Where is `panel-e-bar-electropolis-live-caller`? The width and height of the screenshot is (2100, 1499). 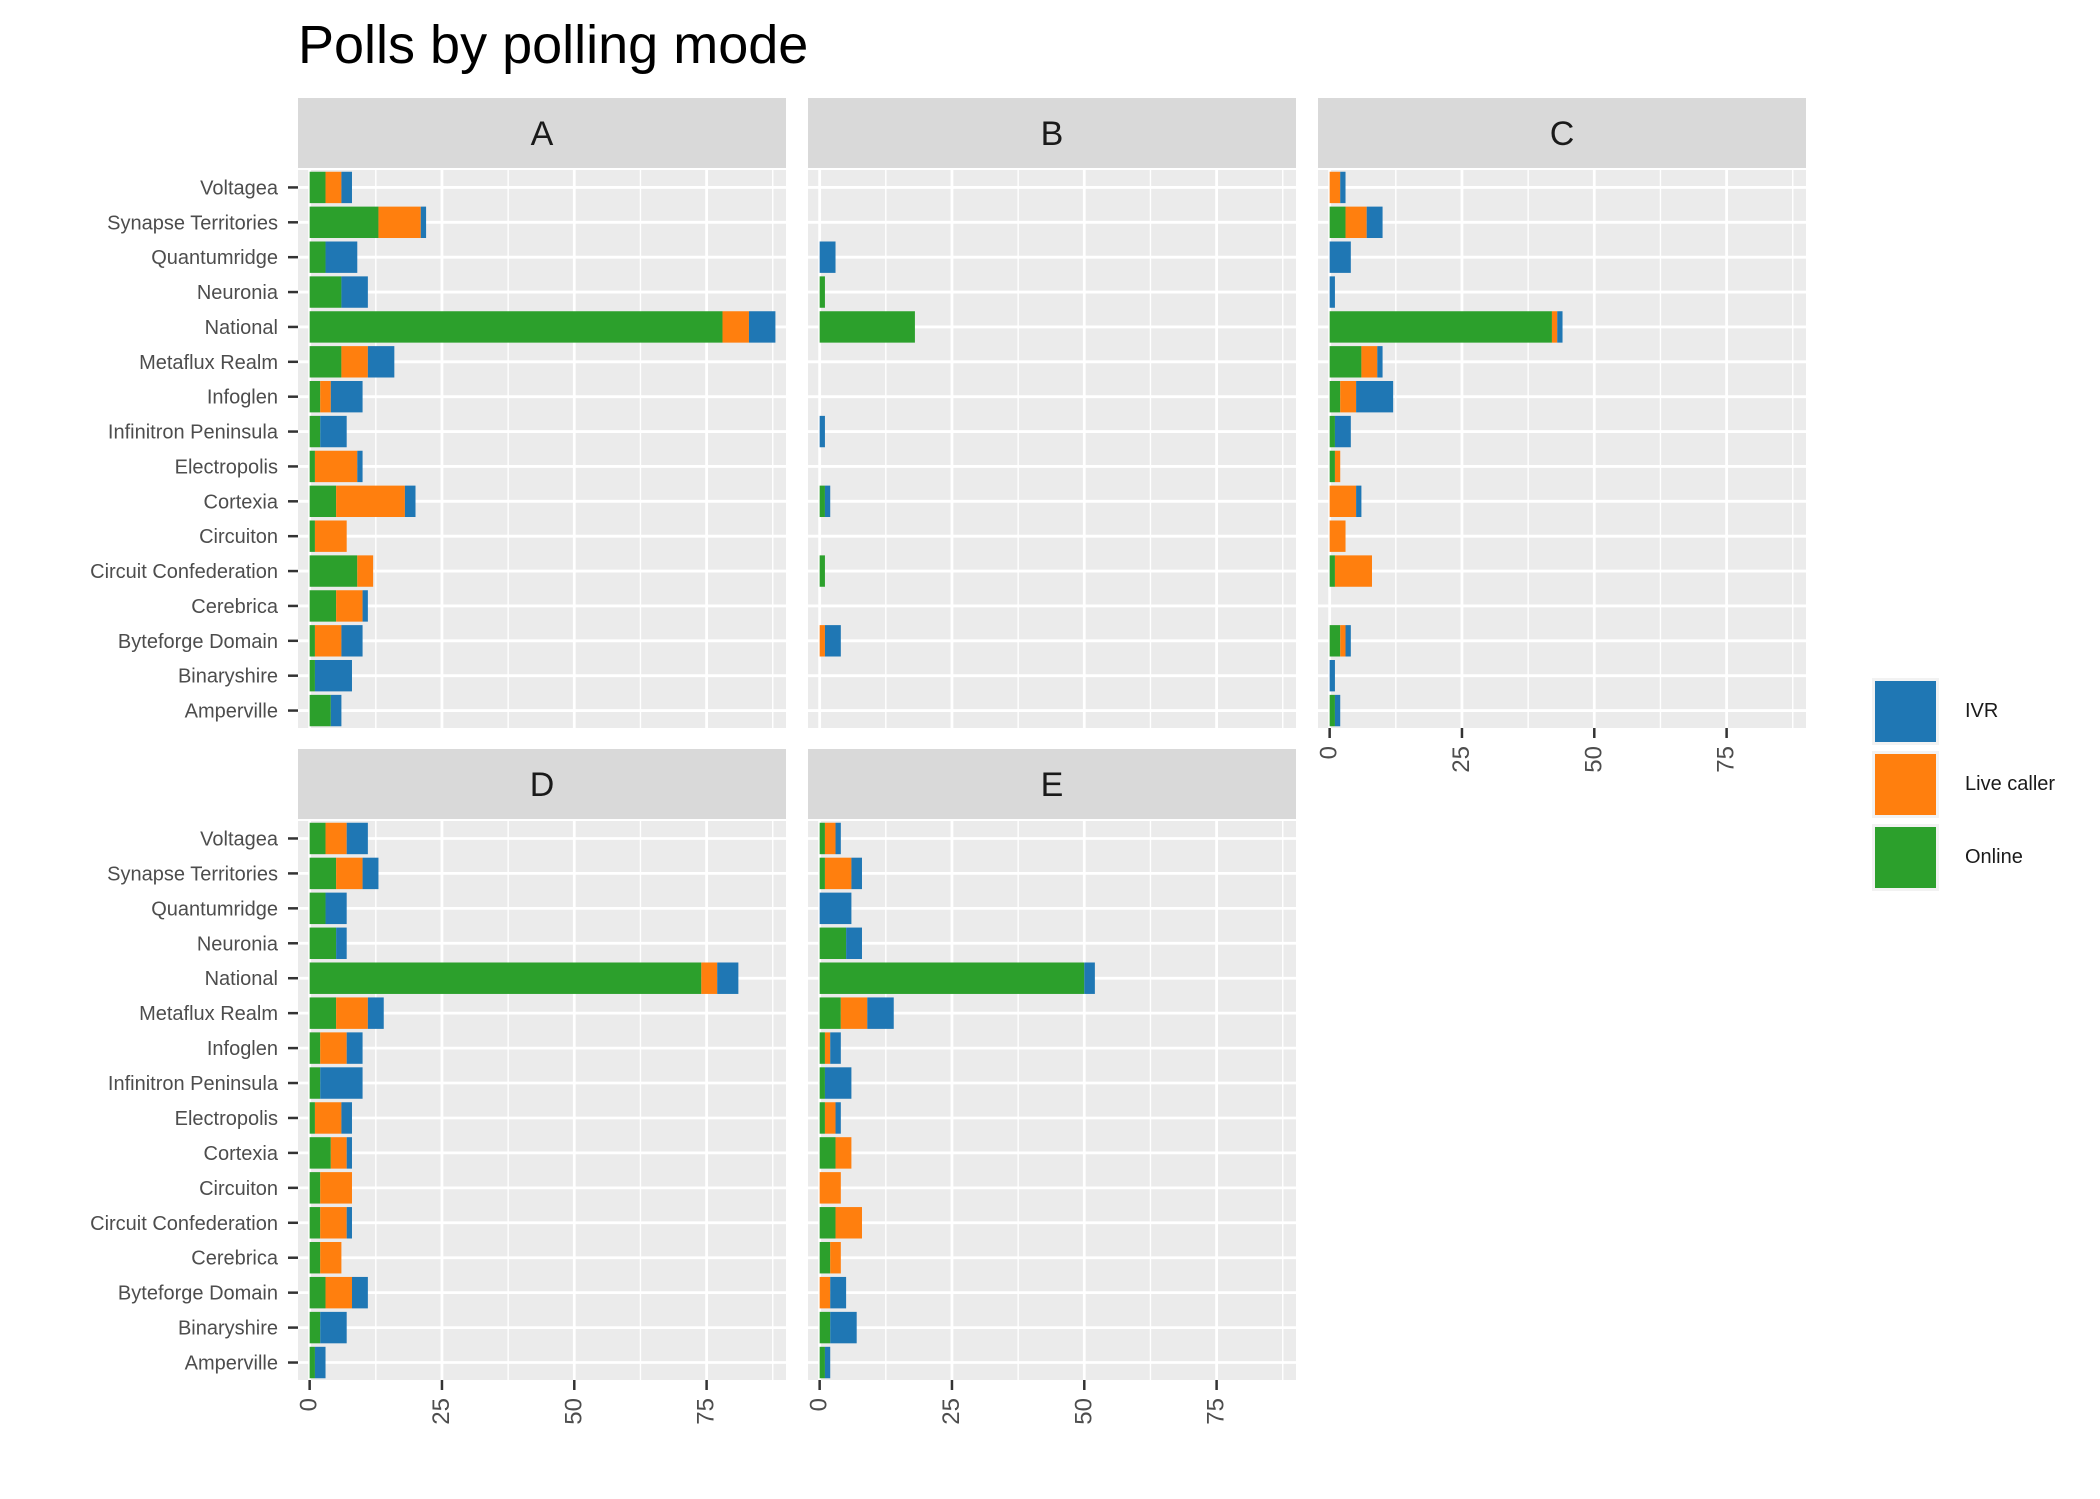
panel-e-bar-electropolis-live-caller is located at coordinates (830, 1118).